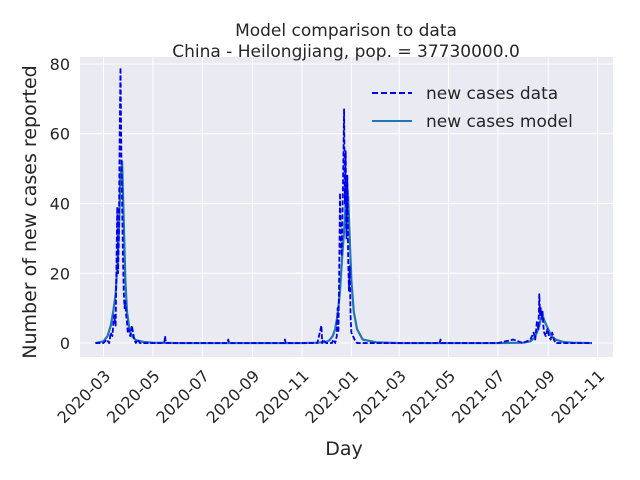  Describe the element at coordinates (84, 396) in the screenshot. I see `x-tick-label: 2020-03` at that location.